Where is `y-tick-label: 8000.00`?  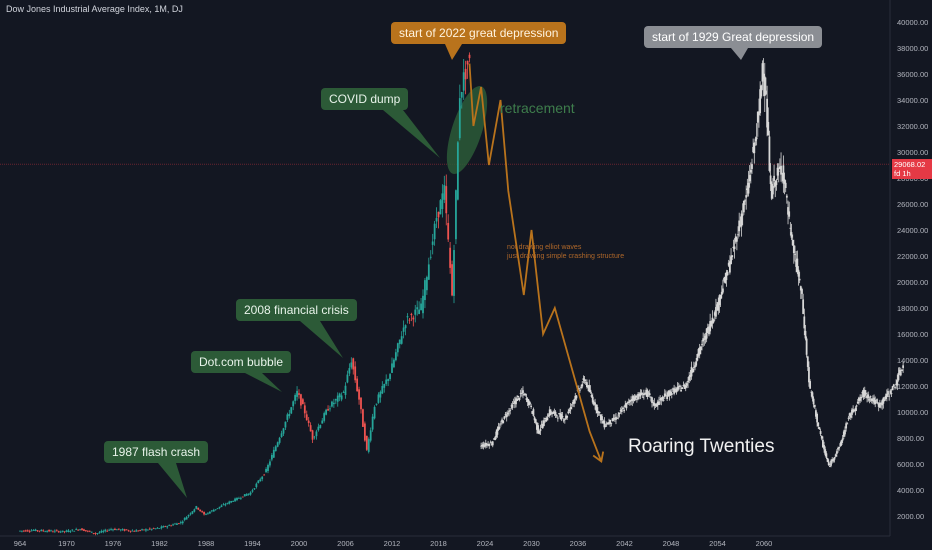 y-tick-label: 8000.00 is located at coordinates (910, 438).